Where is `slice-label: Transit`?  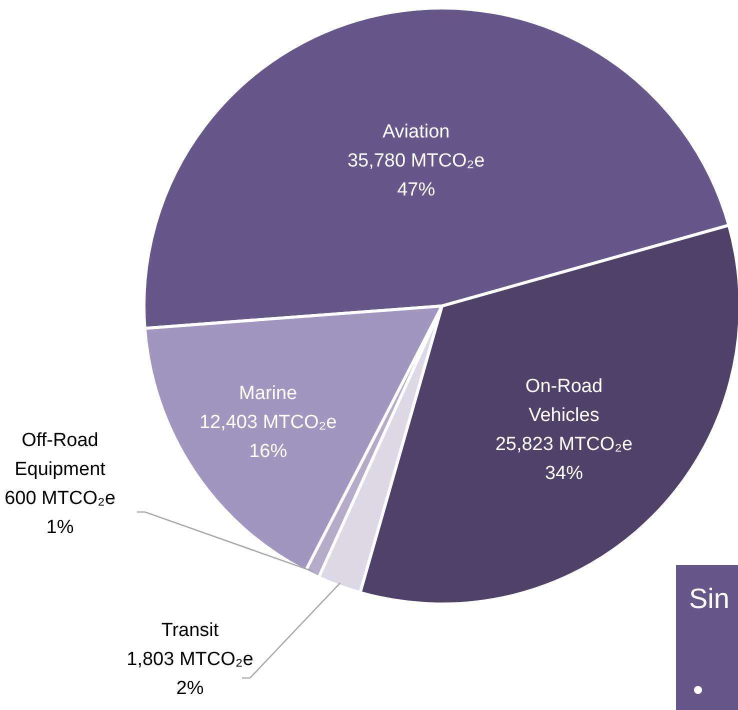
slice-label: Transit is located at coordinates (190, 630).